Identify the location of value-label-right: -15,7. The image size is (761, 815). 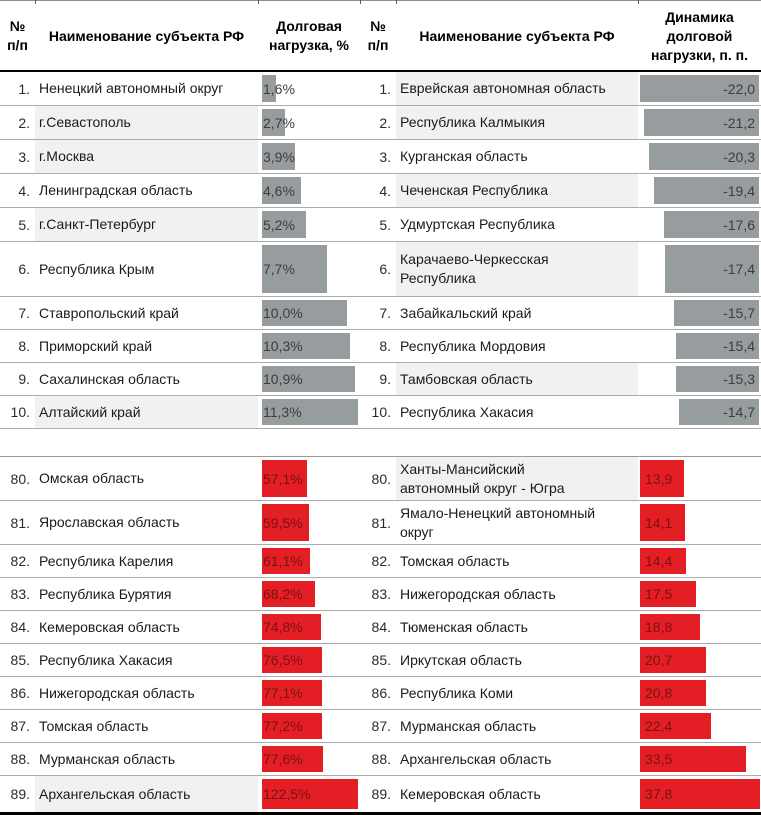
(739, 313).